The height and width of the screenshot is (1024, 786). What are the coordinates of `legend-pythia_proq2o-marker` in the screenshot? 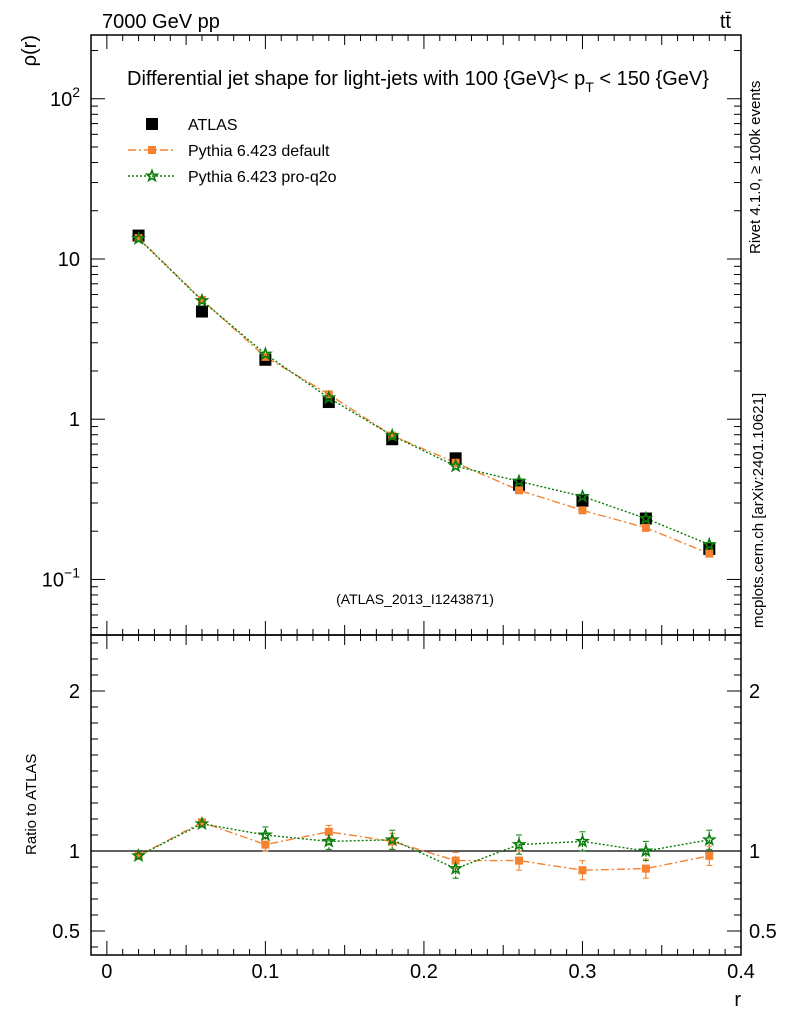 It's located at (152, 175).